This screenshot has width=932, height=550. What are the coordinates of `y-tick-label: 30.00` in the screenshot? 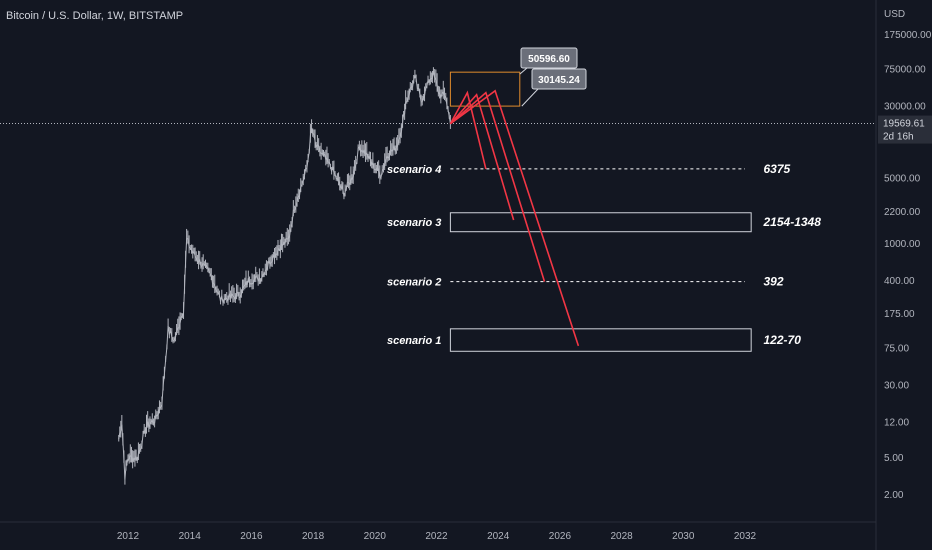 It's located at (896, 386).